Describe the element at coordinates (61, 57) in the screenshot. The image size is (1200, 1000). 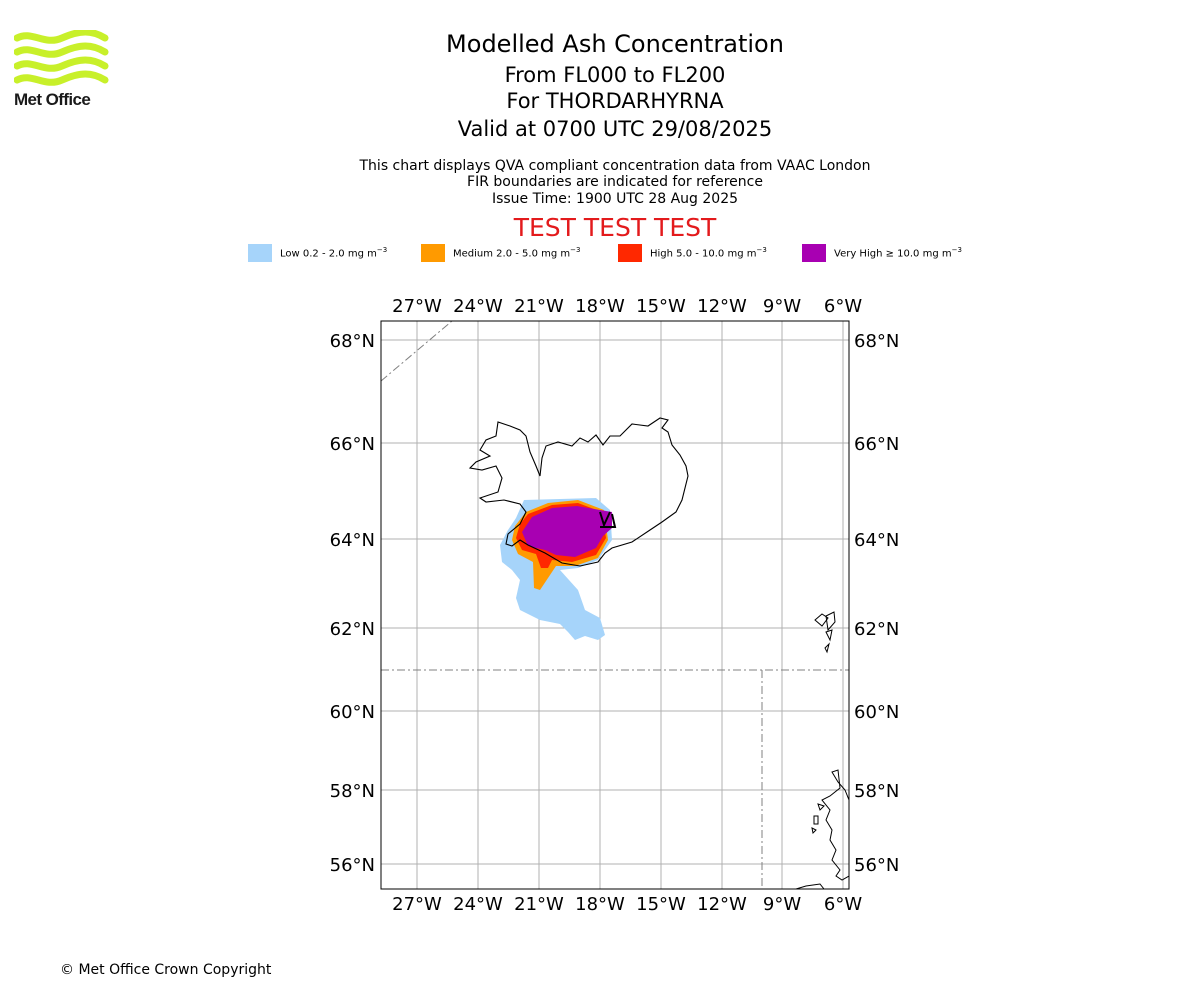
I see `met-office-waves-icon` at that location.